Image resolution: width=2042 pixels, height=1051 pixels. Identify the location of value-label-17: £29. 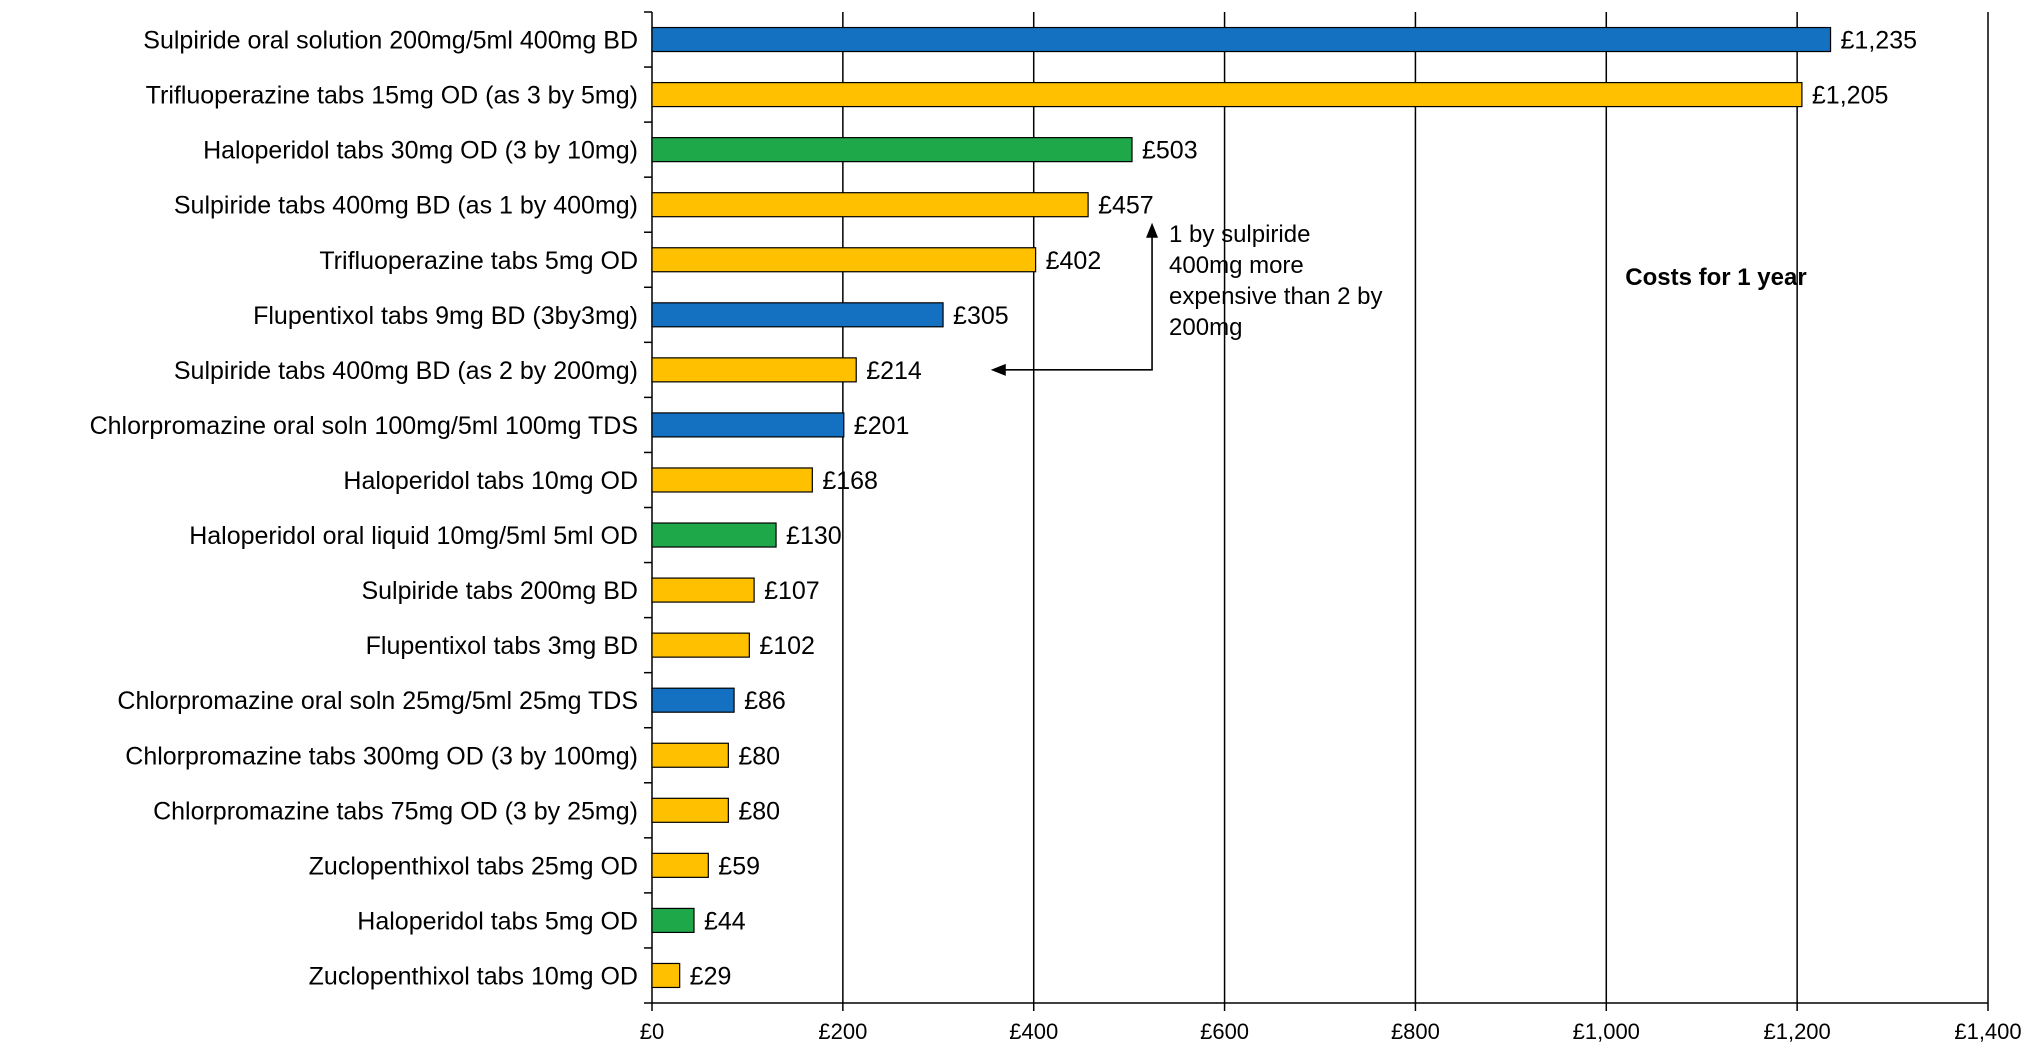
(711, 976).